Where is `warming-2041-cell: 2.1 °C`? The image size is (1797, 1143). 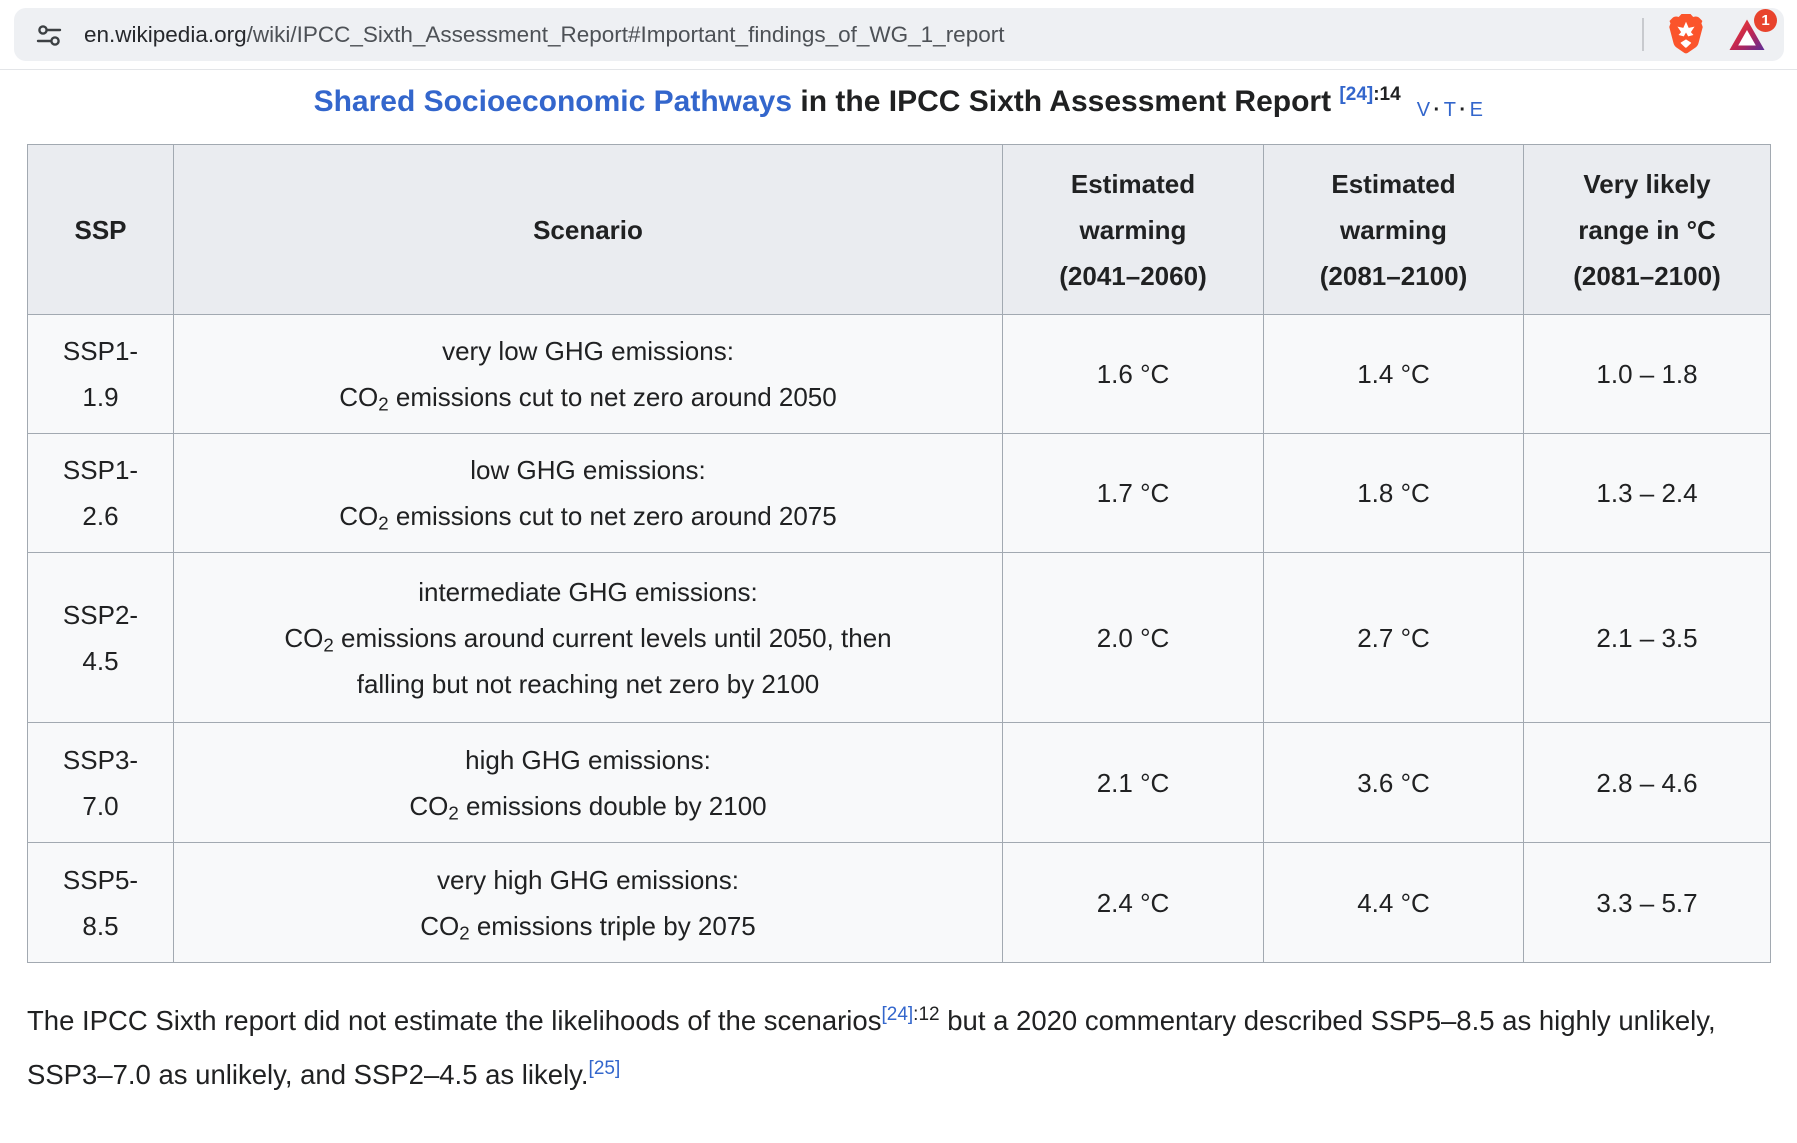
warming-2041-cell: 2.1 °C is located at coordinates (1133, 782).